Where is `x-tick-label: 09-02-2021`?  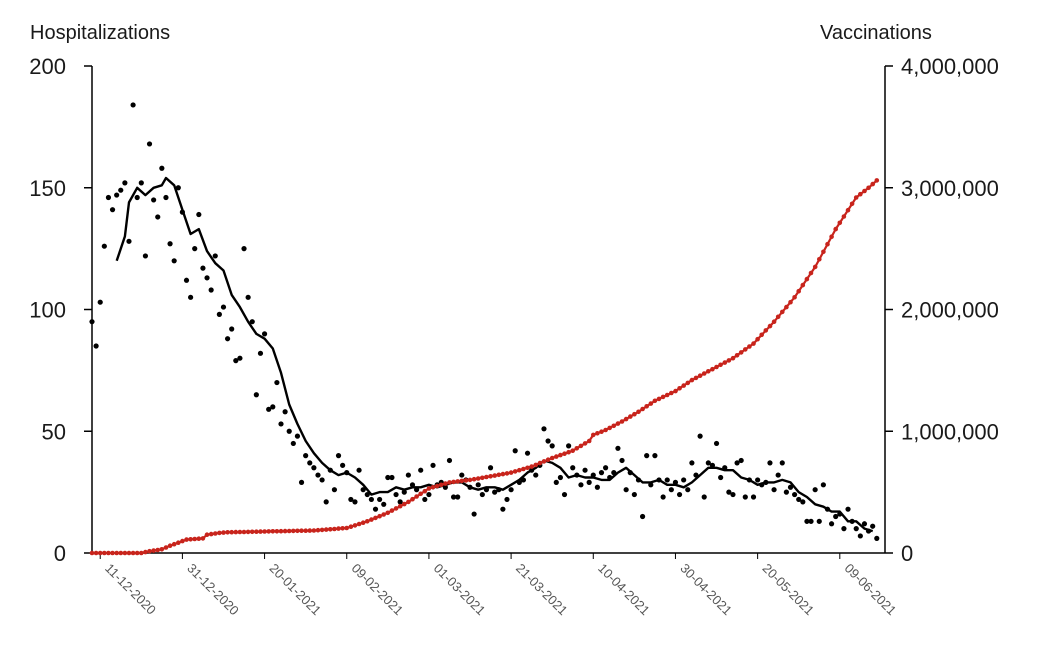 x-tick-label: 09-02-2021 is located at coordinates (378, 590).